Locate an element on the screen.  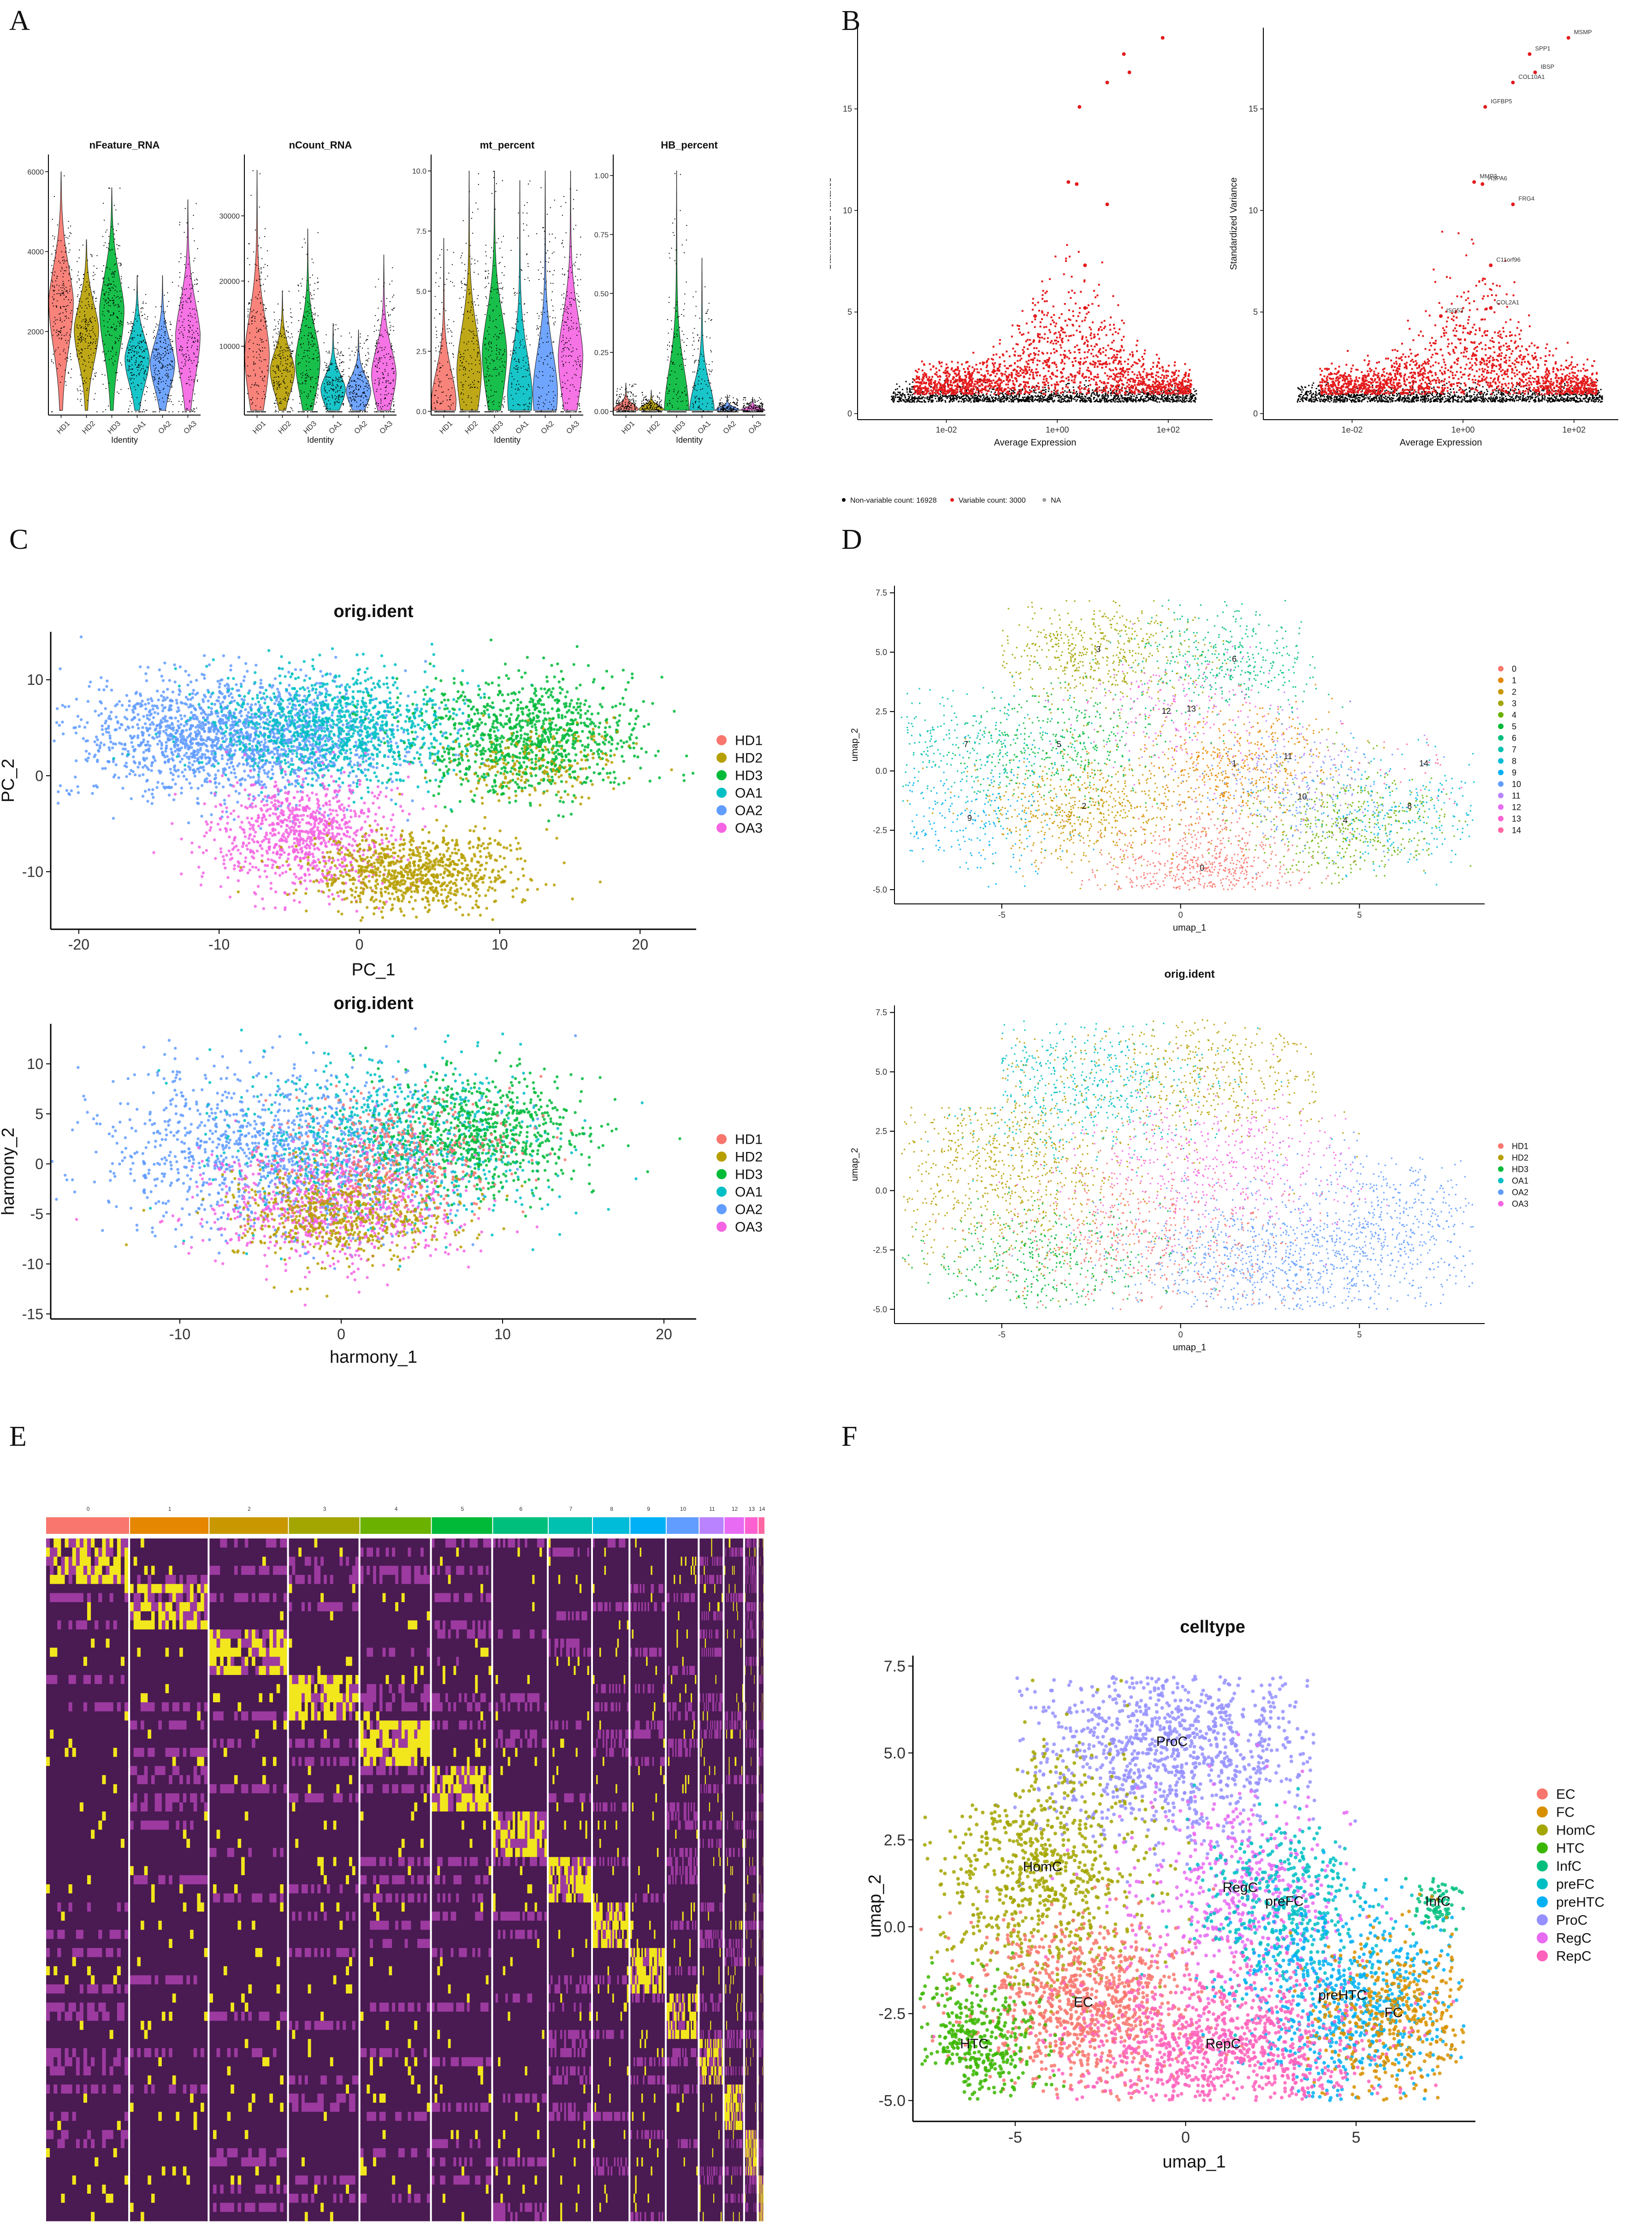
panel-letter-f: F is located at coordinates (849, 1436).